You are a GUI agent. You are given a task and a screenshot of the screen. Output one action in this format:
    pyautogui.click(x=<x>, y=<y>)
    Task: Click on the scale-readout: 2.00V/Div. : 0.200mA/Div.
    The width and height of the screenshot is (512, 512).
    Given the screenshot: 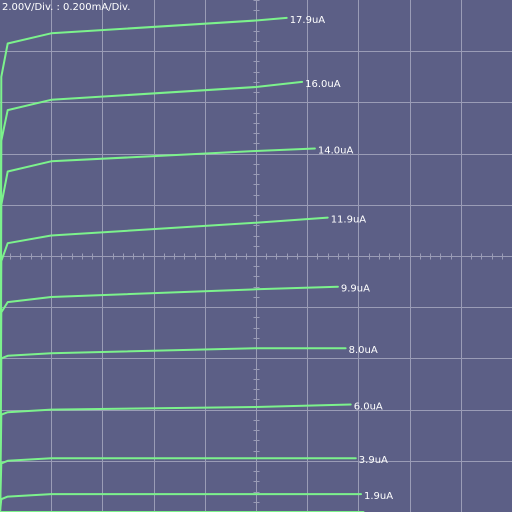 What is the action you would take?
    pyautogui.click(x=66, y=7)
    